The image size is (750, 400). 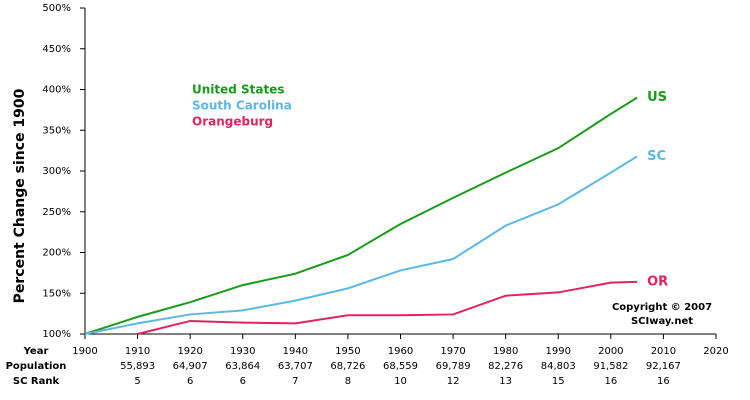 I want to click on x-tick-label: 1960, so click(x=400, y=351).